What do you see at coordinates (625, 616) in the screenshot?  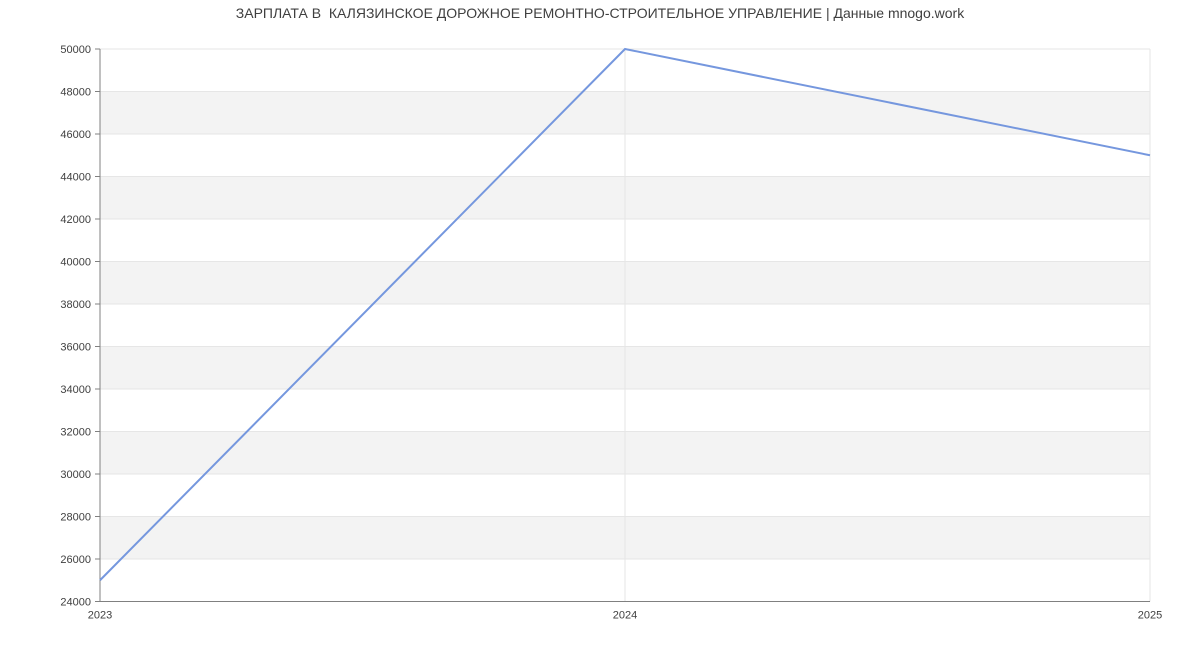 I see `x-tick-label: 2024` at bounding box center [625, 616].